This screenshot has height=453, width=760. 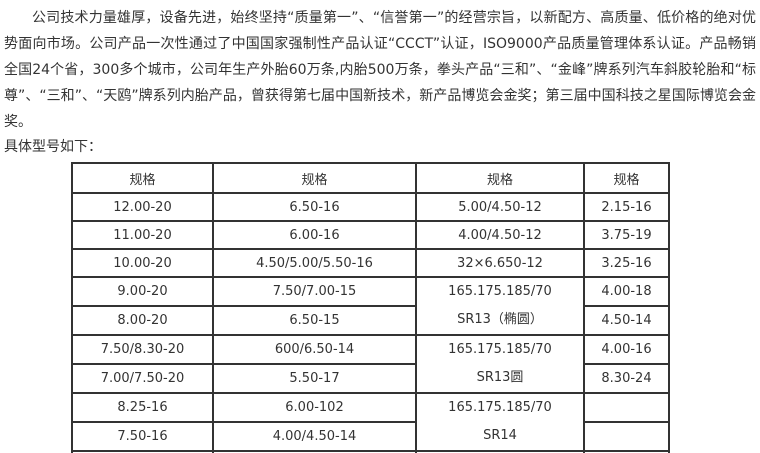 I want to click on spec-cell: 4.00-16, so click(x=626, y=349).